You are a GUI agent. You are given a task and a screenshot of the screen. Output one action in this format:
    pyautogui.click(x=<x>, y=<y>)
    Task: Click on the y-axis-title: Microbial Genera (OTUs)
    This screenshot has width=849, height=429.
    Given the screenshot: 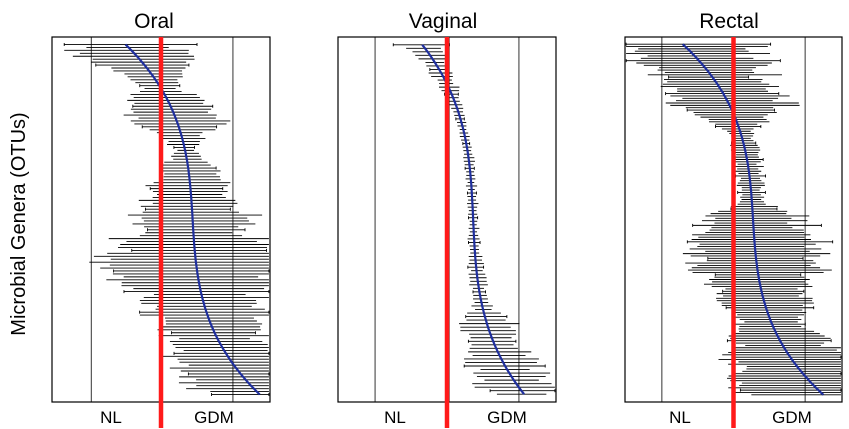 What is the action you would take?
    pyautogui.click(x=19, y=223)
    